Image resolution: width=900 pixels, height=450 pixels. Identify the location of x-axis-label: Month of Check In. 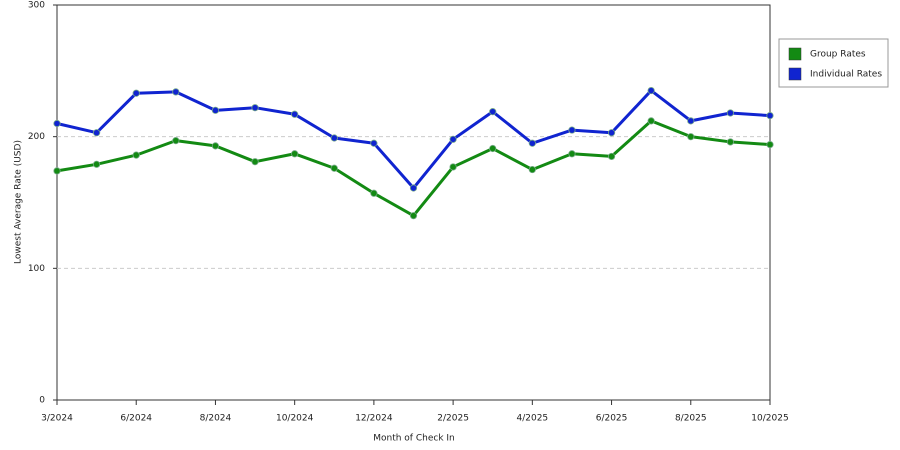
(414, 439).